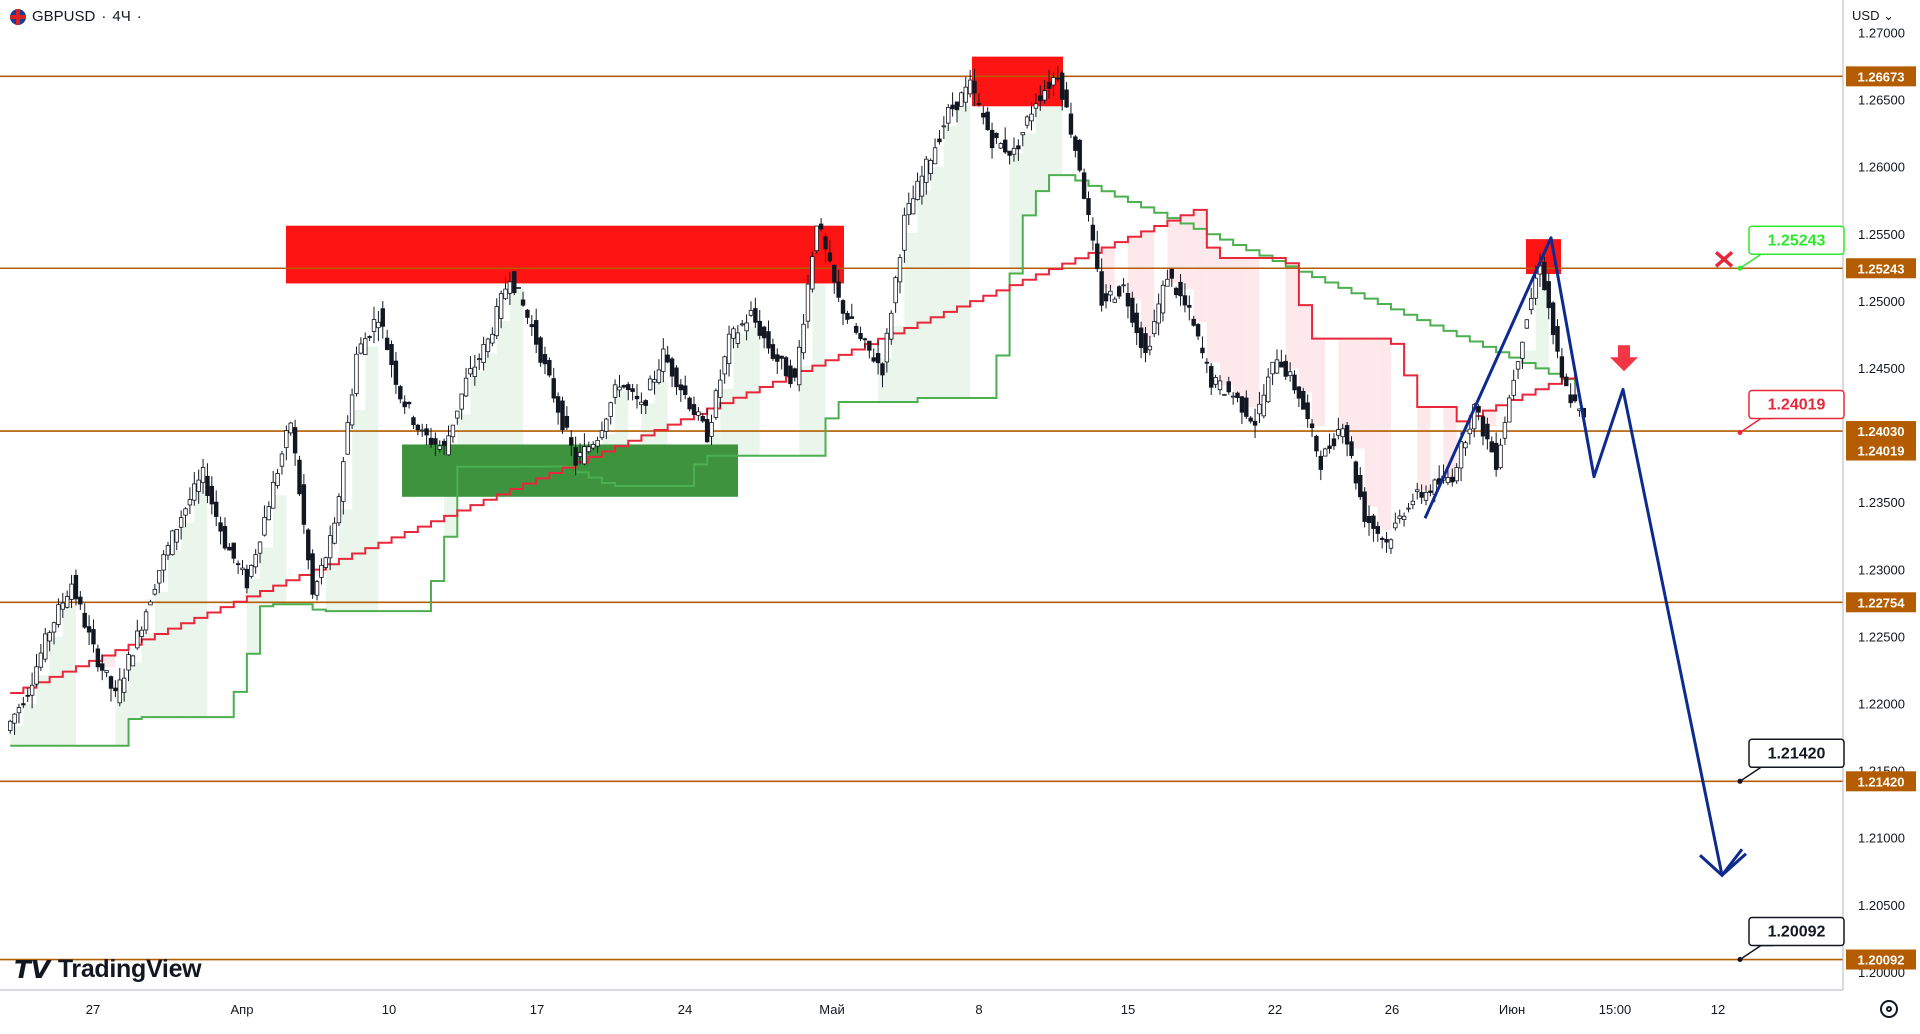 The width and height of the screenshot is (1920, 1034). I want to click on callout-label: 1.20092, so click(1797, 932).